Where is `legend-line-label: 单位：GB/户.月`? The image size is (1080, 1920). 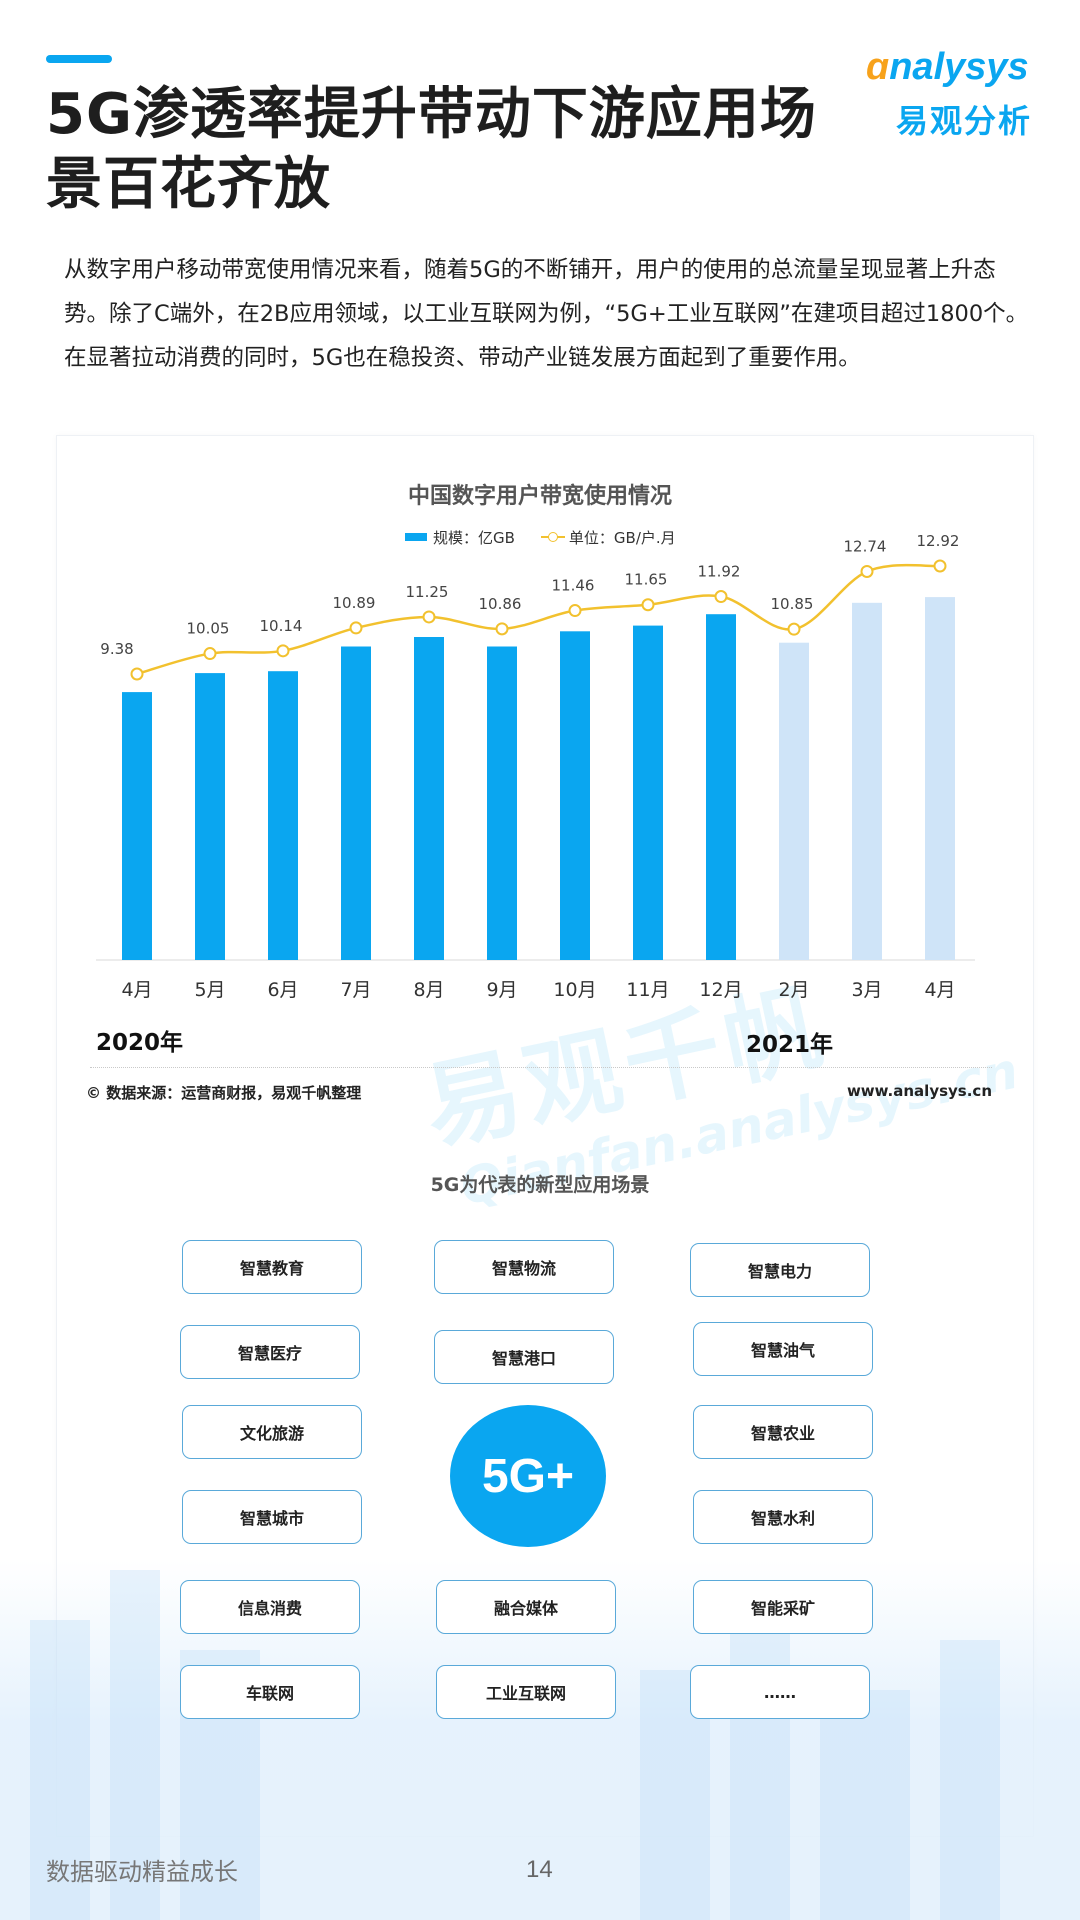 legend-line-label: 单位：GB/户.月 is located at coordinates (622, 537).